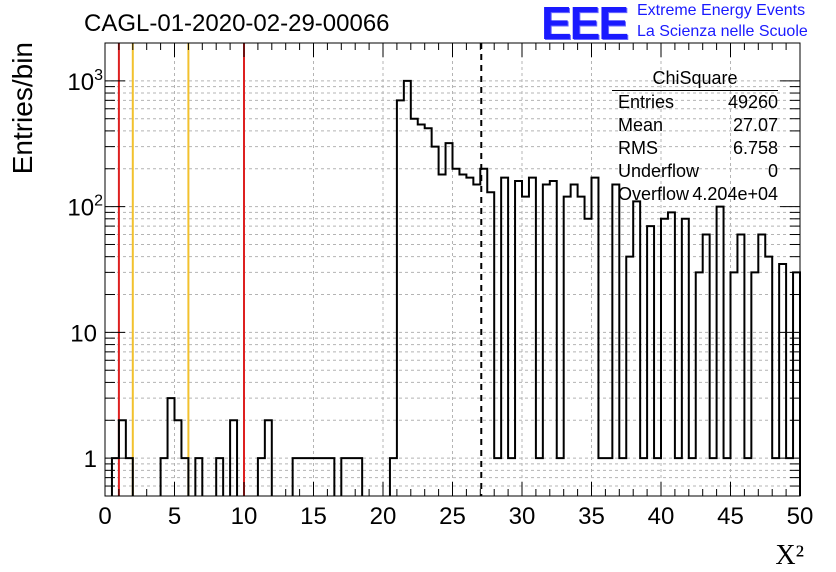 This screenshot has width=836, height=572. What do you see at coordinates (174, 516) in the screenshot?
I see `x-tick-label: 5` at bounding box center [174, 516].